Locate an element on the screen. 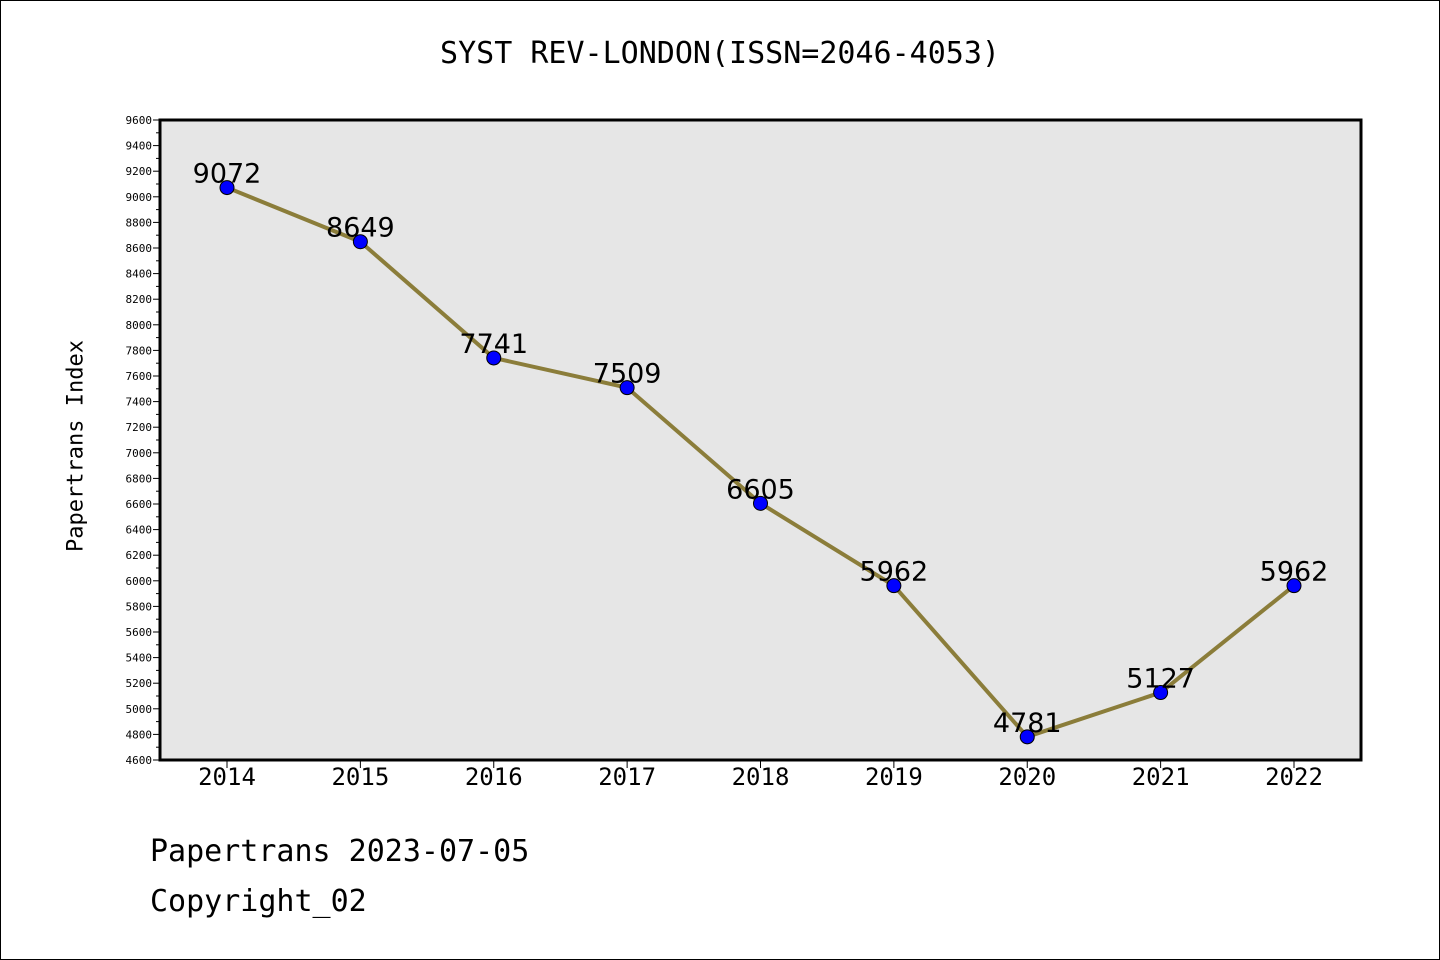 Image resolution: width=1440 pixels, height=960 pixels. x-tick-label: 2019 is located at coordinates (894, 777).